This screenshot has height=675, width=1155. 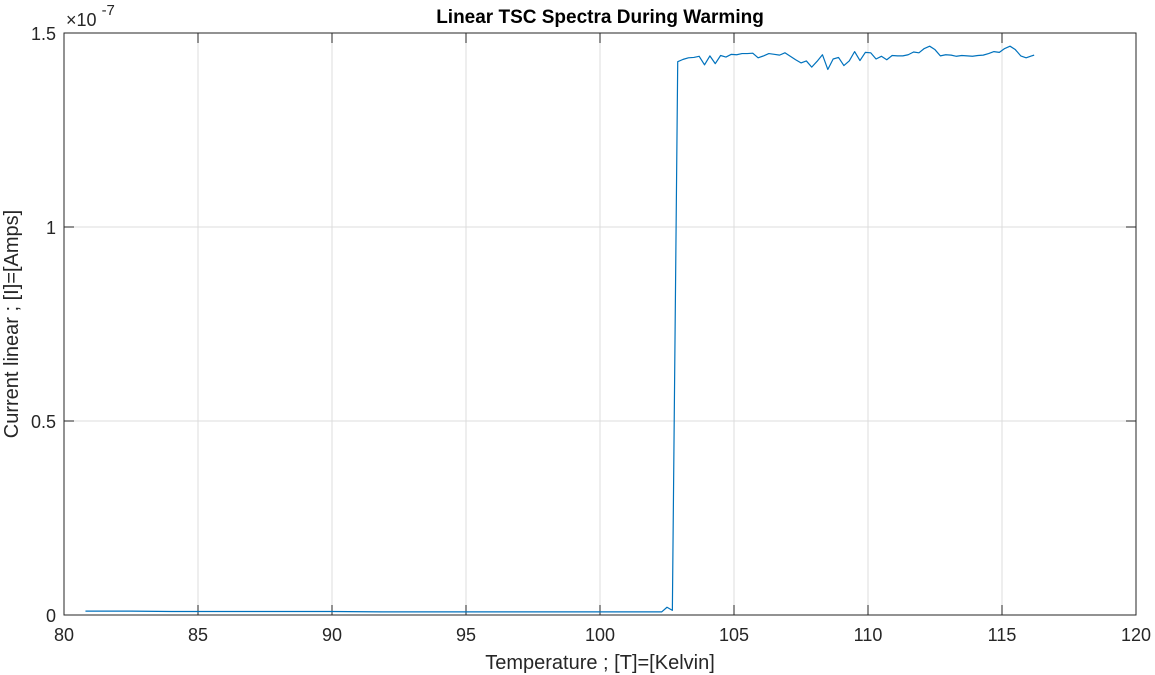 What do you see at coordinates (81, 20) in the screenshot?
I see `axis-exponent-base: ×10` at bounding box center [81, 20].